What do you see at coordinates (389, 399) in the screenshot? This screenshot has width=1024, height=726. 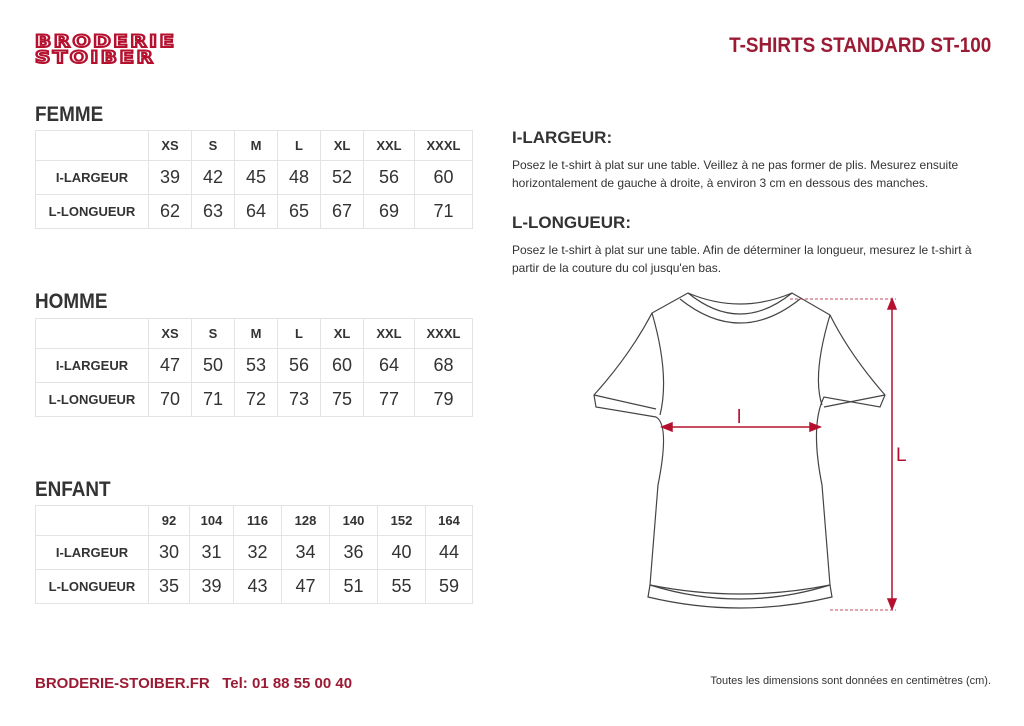 I see `measure-cell: 77` at bounding box center [389, 399].